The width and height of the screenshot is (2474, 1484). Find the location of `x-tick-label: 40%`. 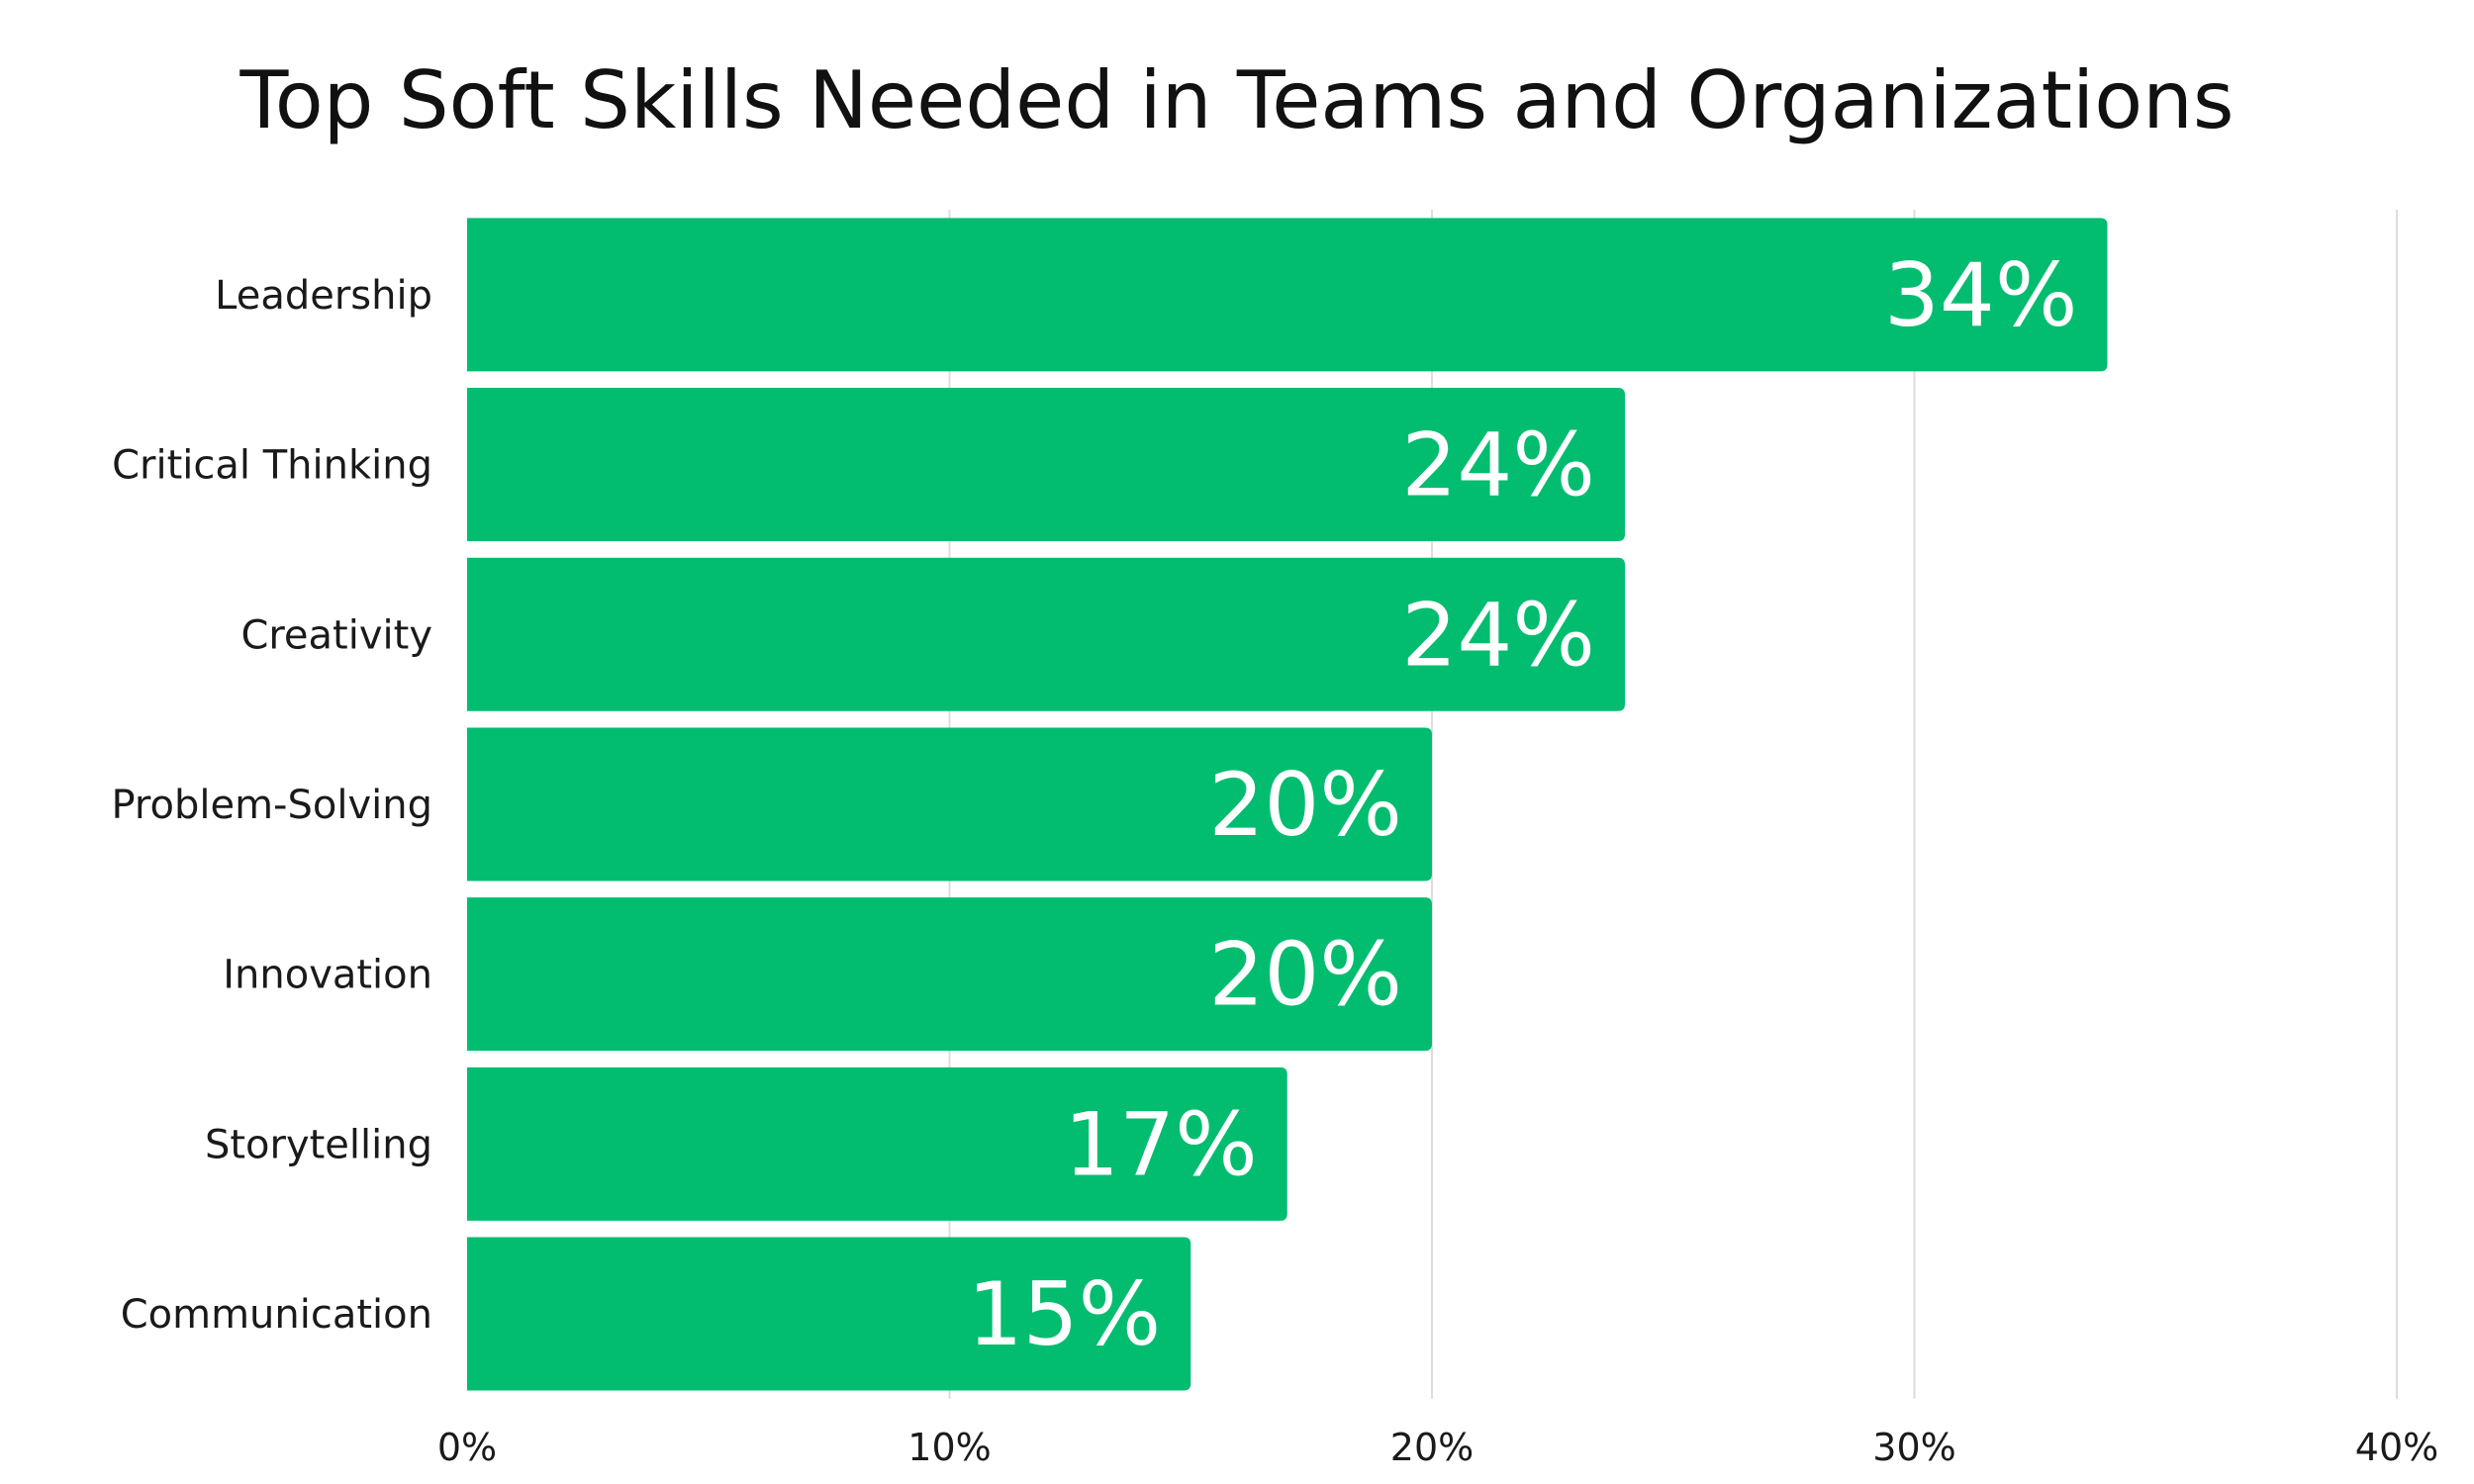

x-tick-label: 40% is located at coordinates (2397, 1447).